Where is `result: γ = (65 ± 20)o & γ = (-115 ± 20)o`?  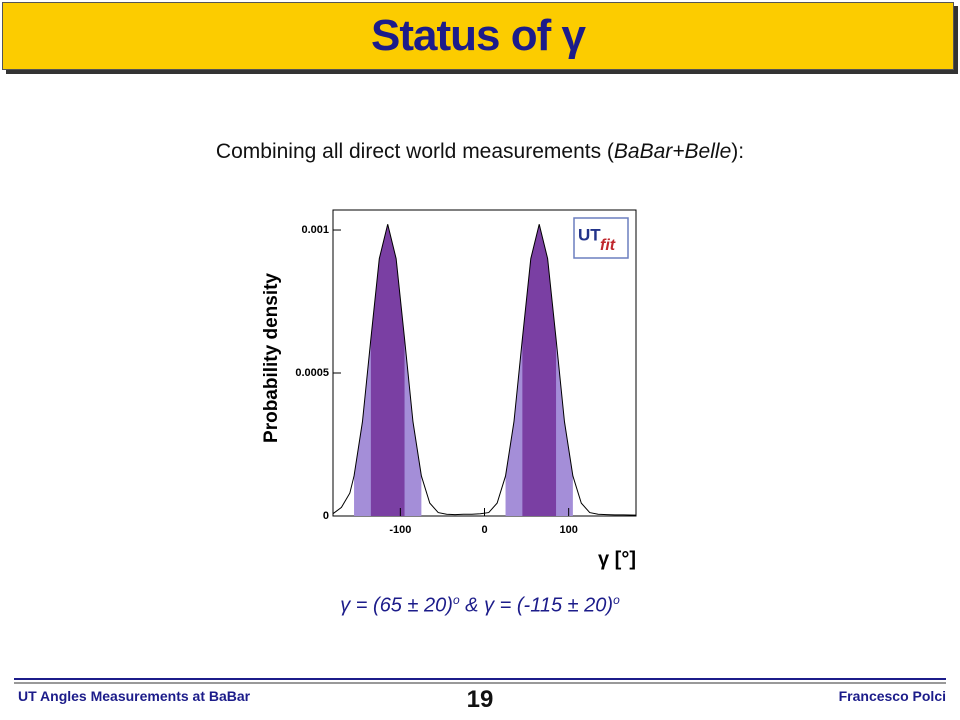 result: γ = (65 ± 20)o & γ = (-115 ± 20)o is located at coordinates (480, 605).